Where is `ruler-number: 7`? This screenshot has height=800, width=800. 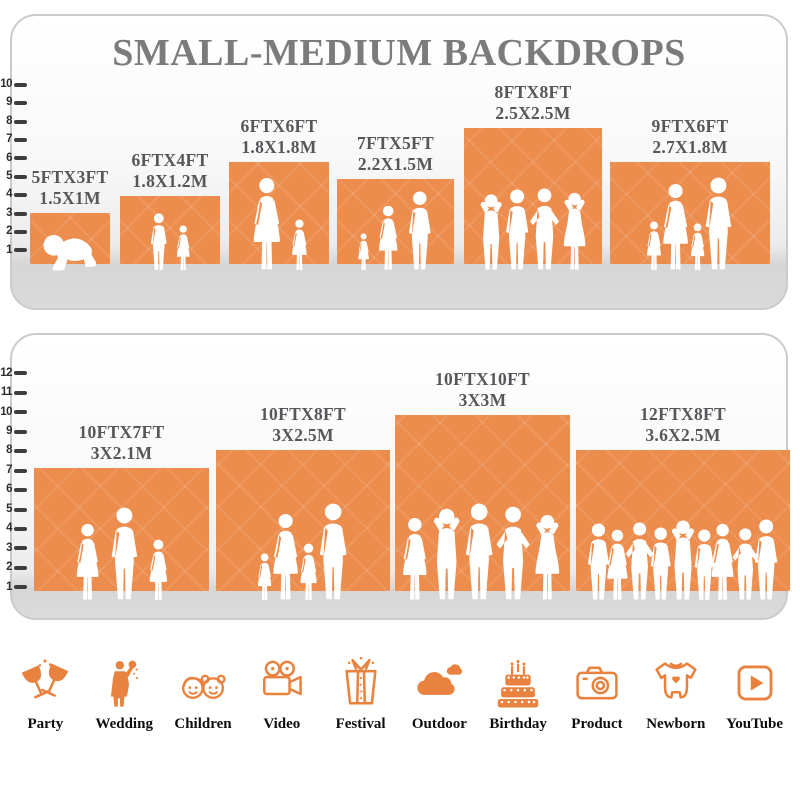
ruler-number: 7 is located at coordinates (9, 139).